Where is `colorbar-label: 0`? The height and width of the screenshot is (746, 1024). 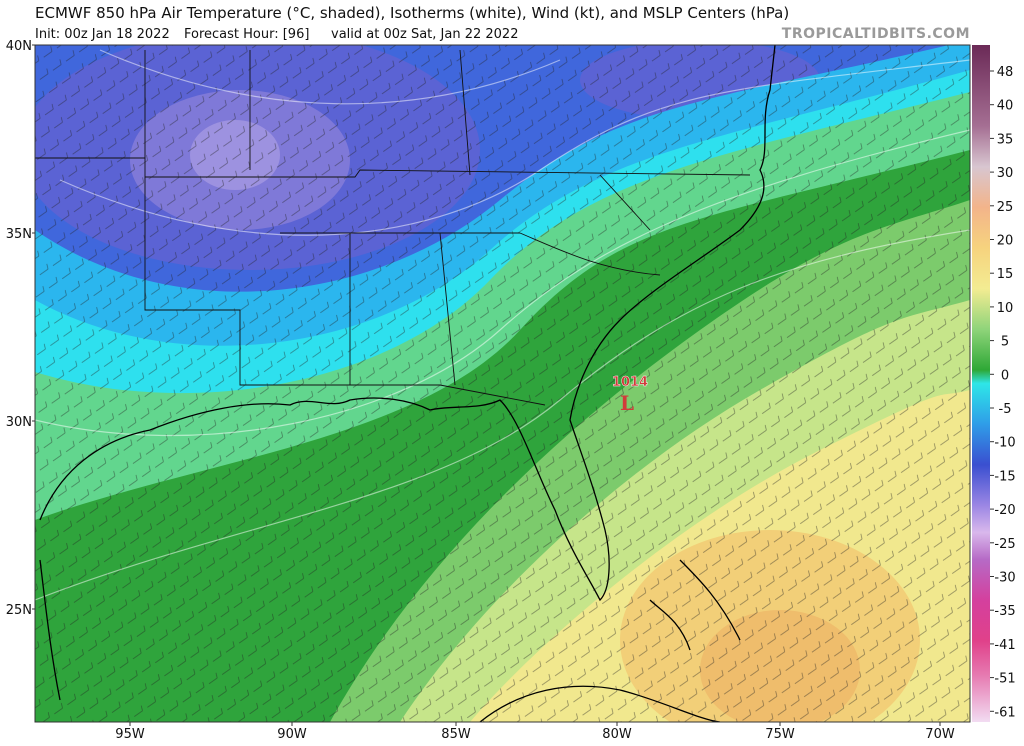 colorbar-label: 0 is located at coordinates (1005, 375).